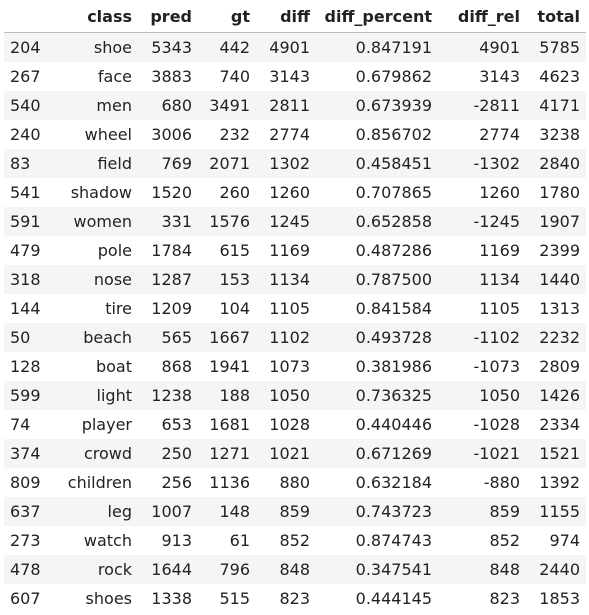 The image size is (589, 615). Describe the element at coordinates (114, 569) in the screenshot. I see `class-cell: rock` at that location.